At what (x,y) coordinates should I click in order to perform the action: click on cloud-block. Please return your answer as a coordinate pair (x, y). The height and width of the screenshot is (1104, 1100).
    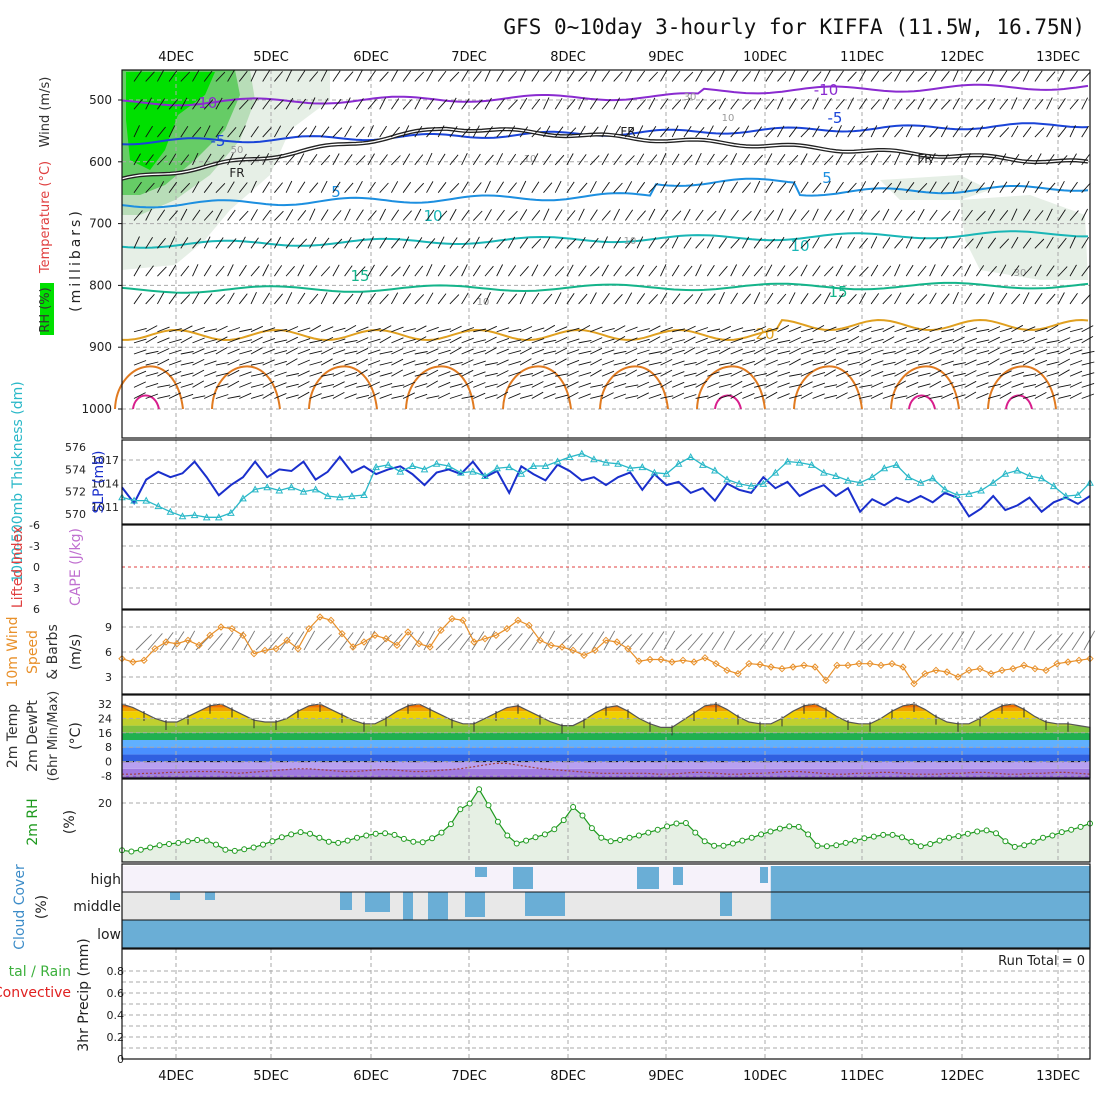
    Looking at the image, I should click on (475, 904).